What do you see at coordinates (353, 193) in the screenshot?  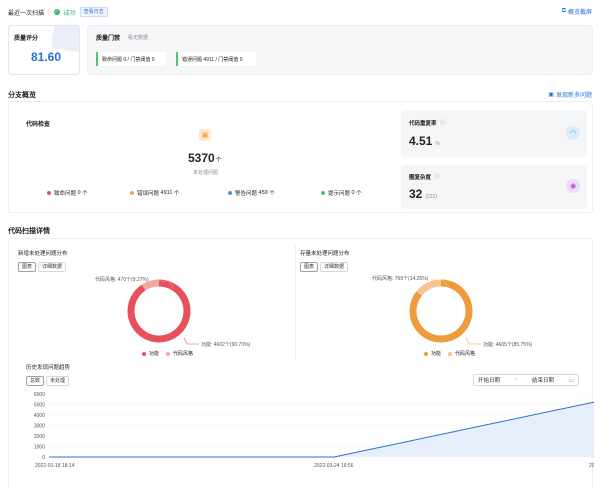 I see `issue-item-count: 0` at bounding box center [353, 193].